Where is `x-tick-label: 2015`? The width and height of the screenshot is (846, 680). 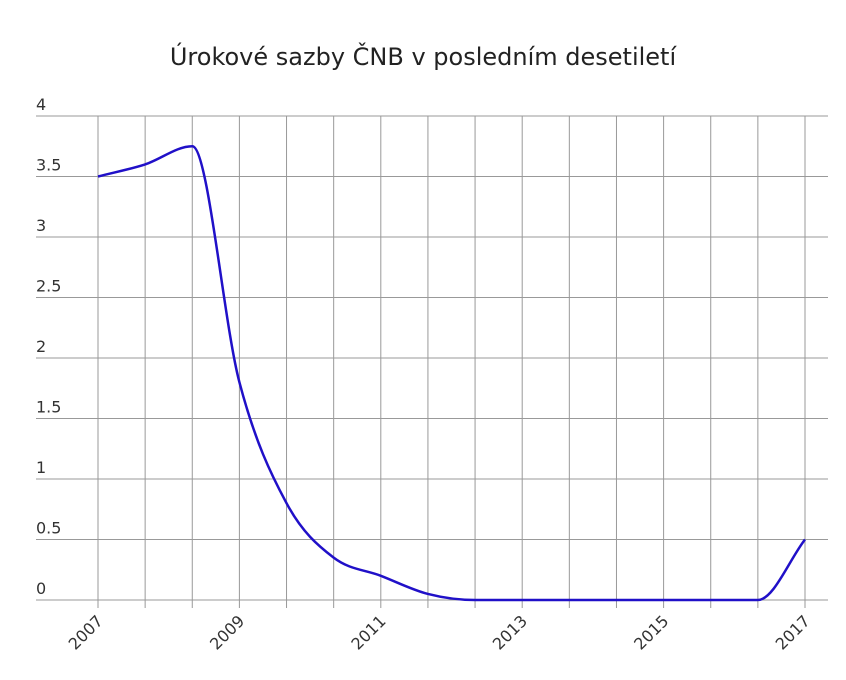 x-tick-label: 2015 is located at coordinates (651, 632).